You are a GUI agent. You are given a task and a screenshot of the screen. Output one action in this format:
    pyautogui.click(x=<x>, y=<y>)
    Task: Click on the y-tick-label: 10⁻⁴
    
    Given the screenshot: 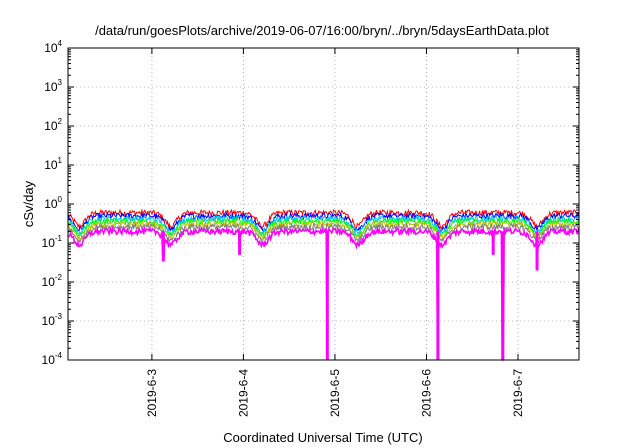 What is the action you would take?
    pyautogui.click(x=52, y=359)
    